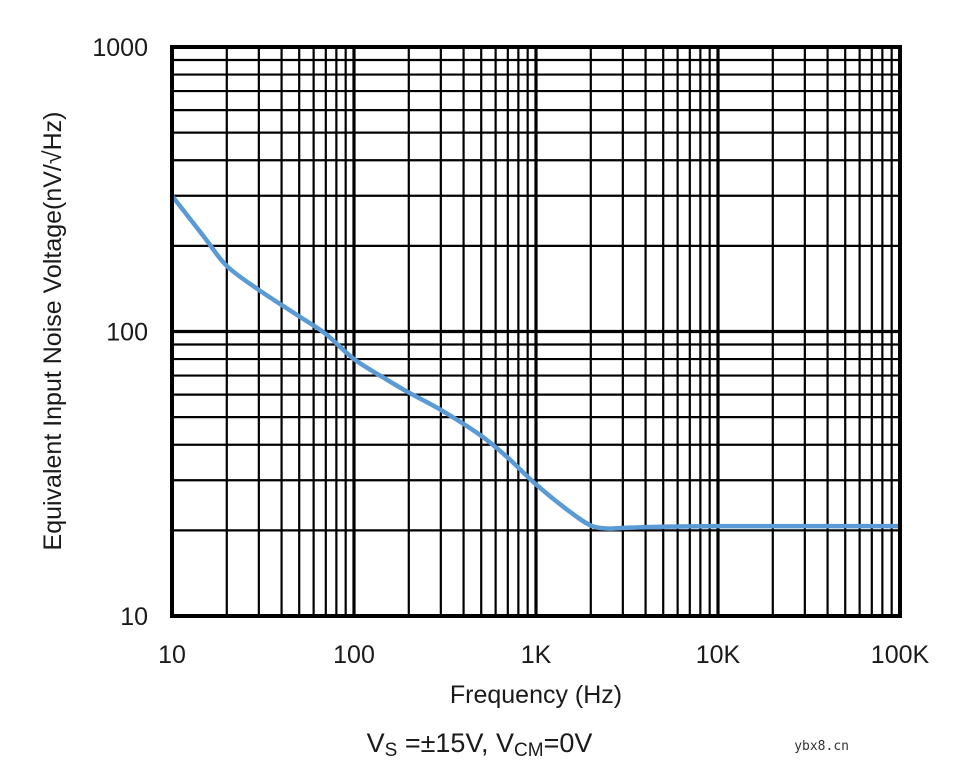 Image resolution: width=959 pixels, height=777 pixels. What do you see at coordinates (120, 48) in the screenshot?
I see `y-tick-label: 1000` at bounding box center [120, 48].